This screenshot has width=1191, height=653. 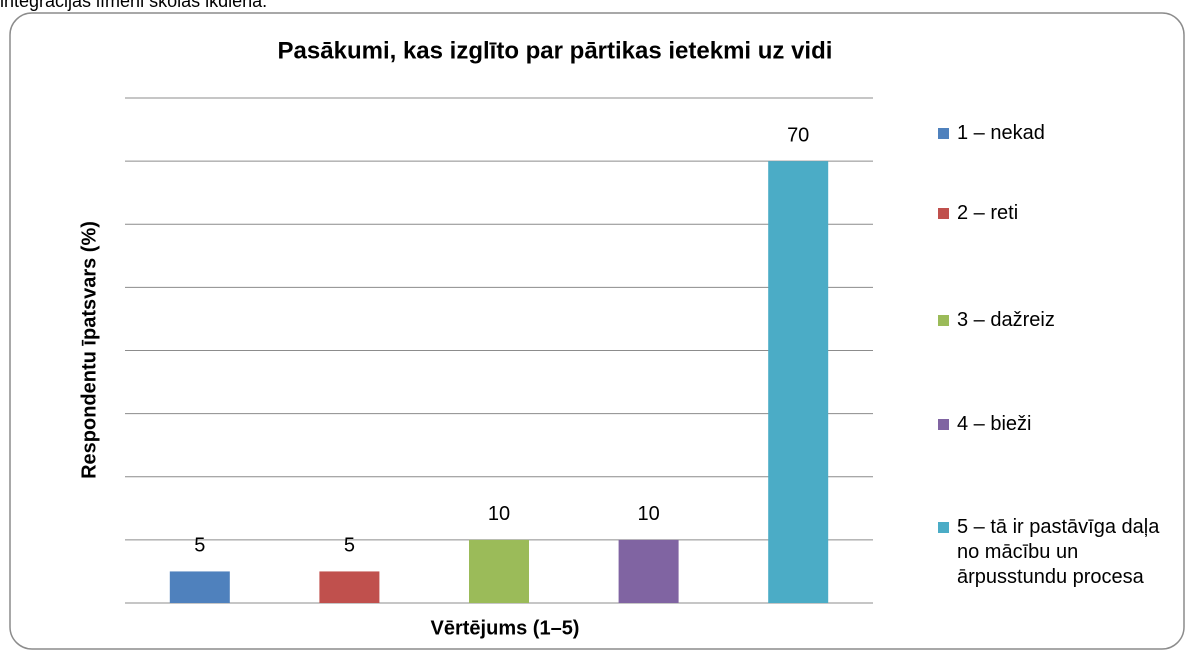 What do you see at coordinates (505, 628) in the screenshot?
I see `x-axis-label: Vērtējums (1–5)` at bounding box center [505, 628].